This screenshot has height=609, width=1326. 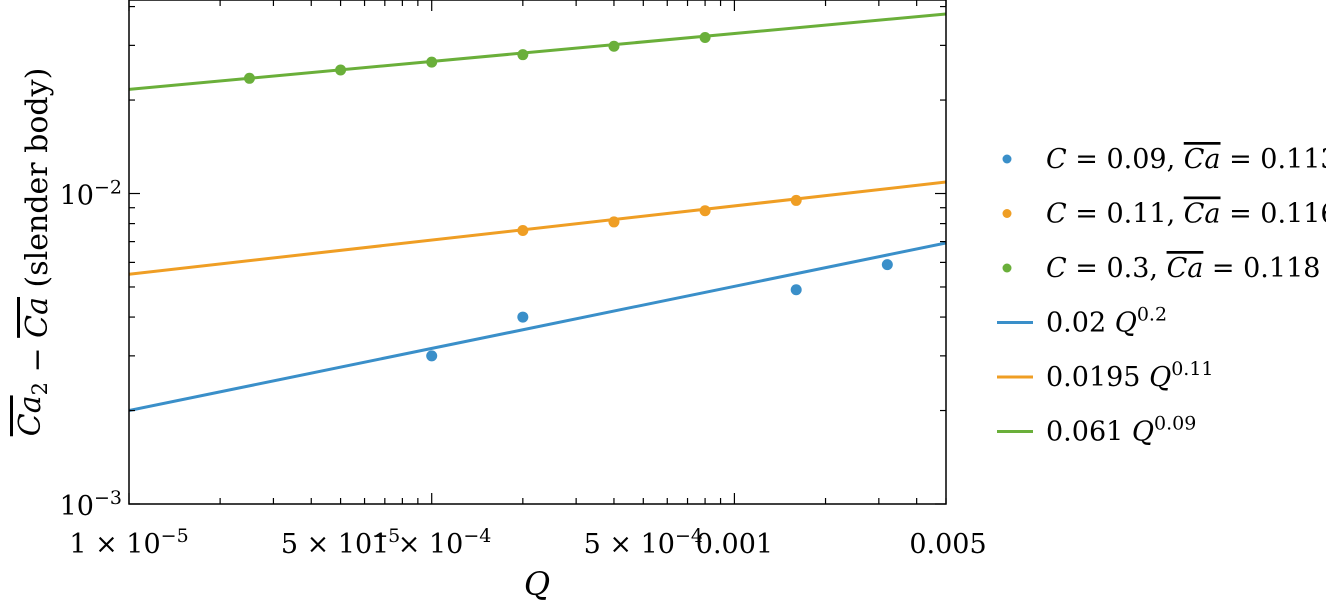 What do you see at coordinates (643, 542) in the screenshot?
I see `x-tick-label: 5 × 10⁻⁴` at bounding box center [643, 542].